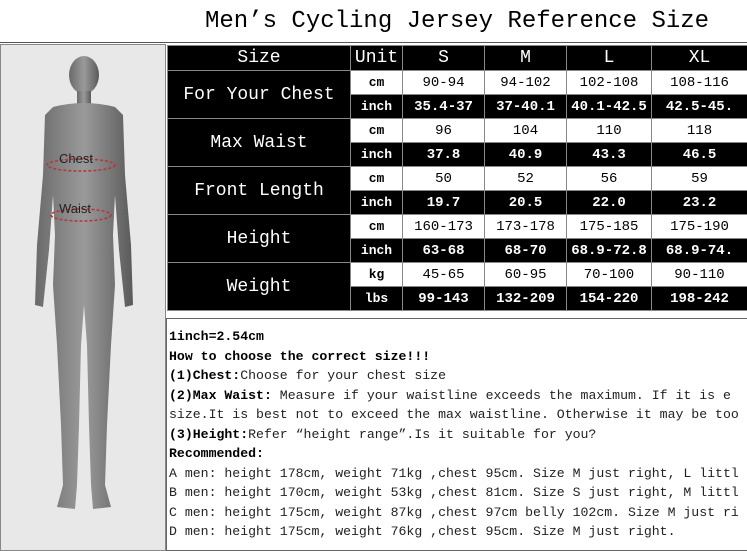 The width and height of the screenshot is (747, 551). Describe the element at coordinates (609, 58) in the screenshot. I see `header-l: L` at that location.